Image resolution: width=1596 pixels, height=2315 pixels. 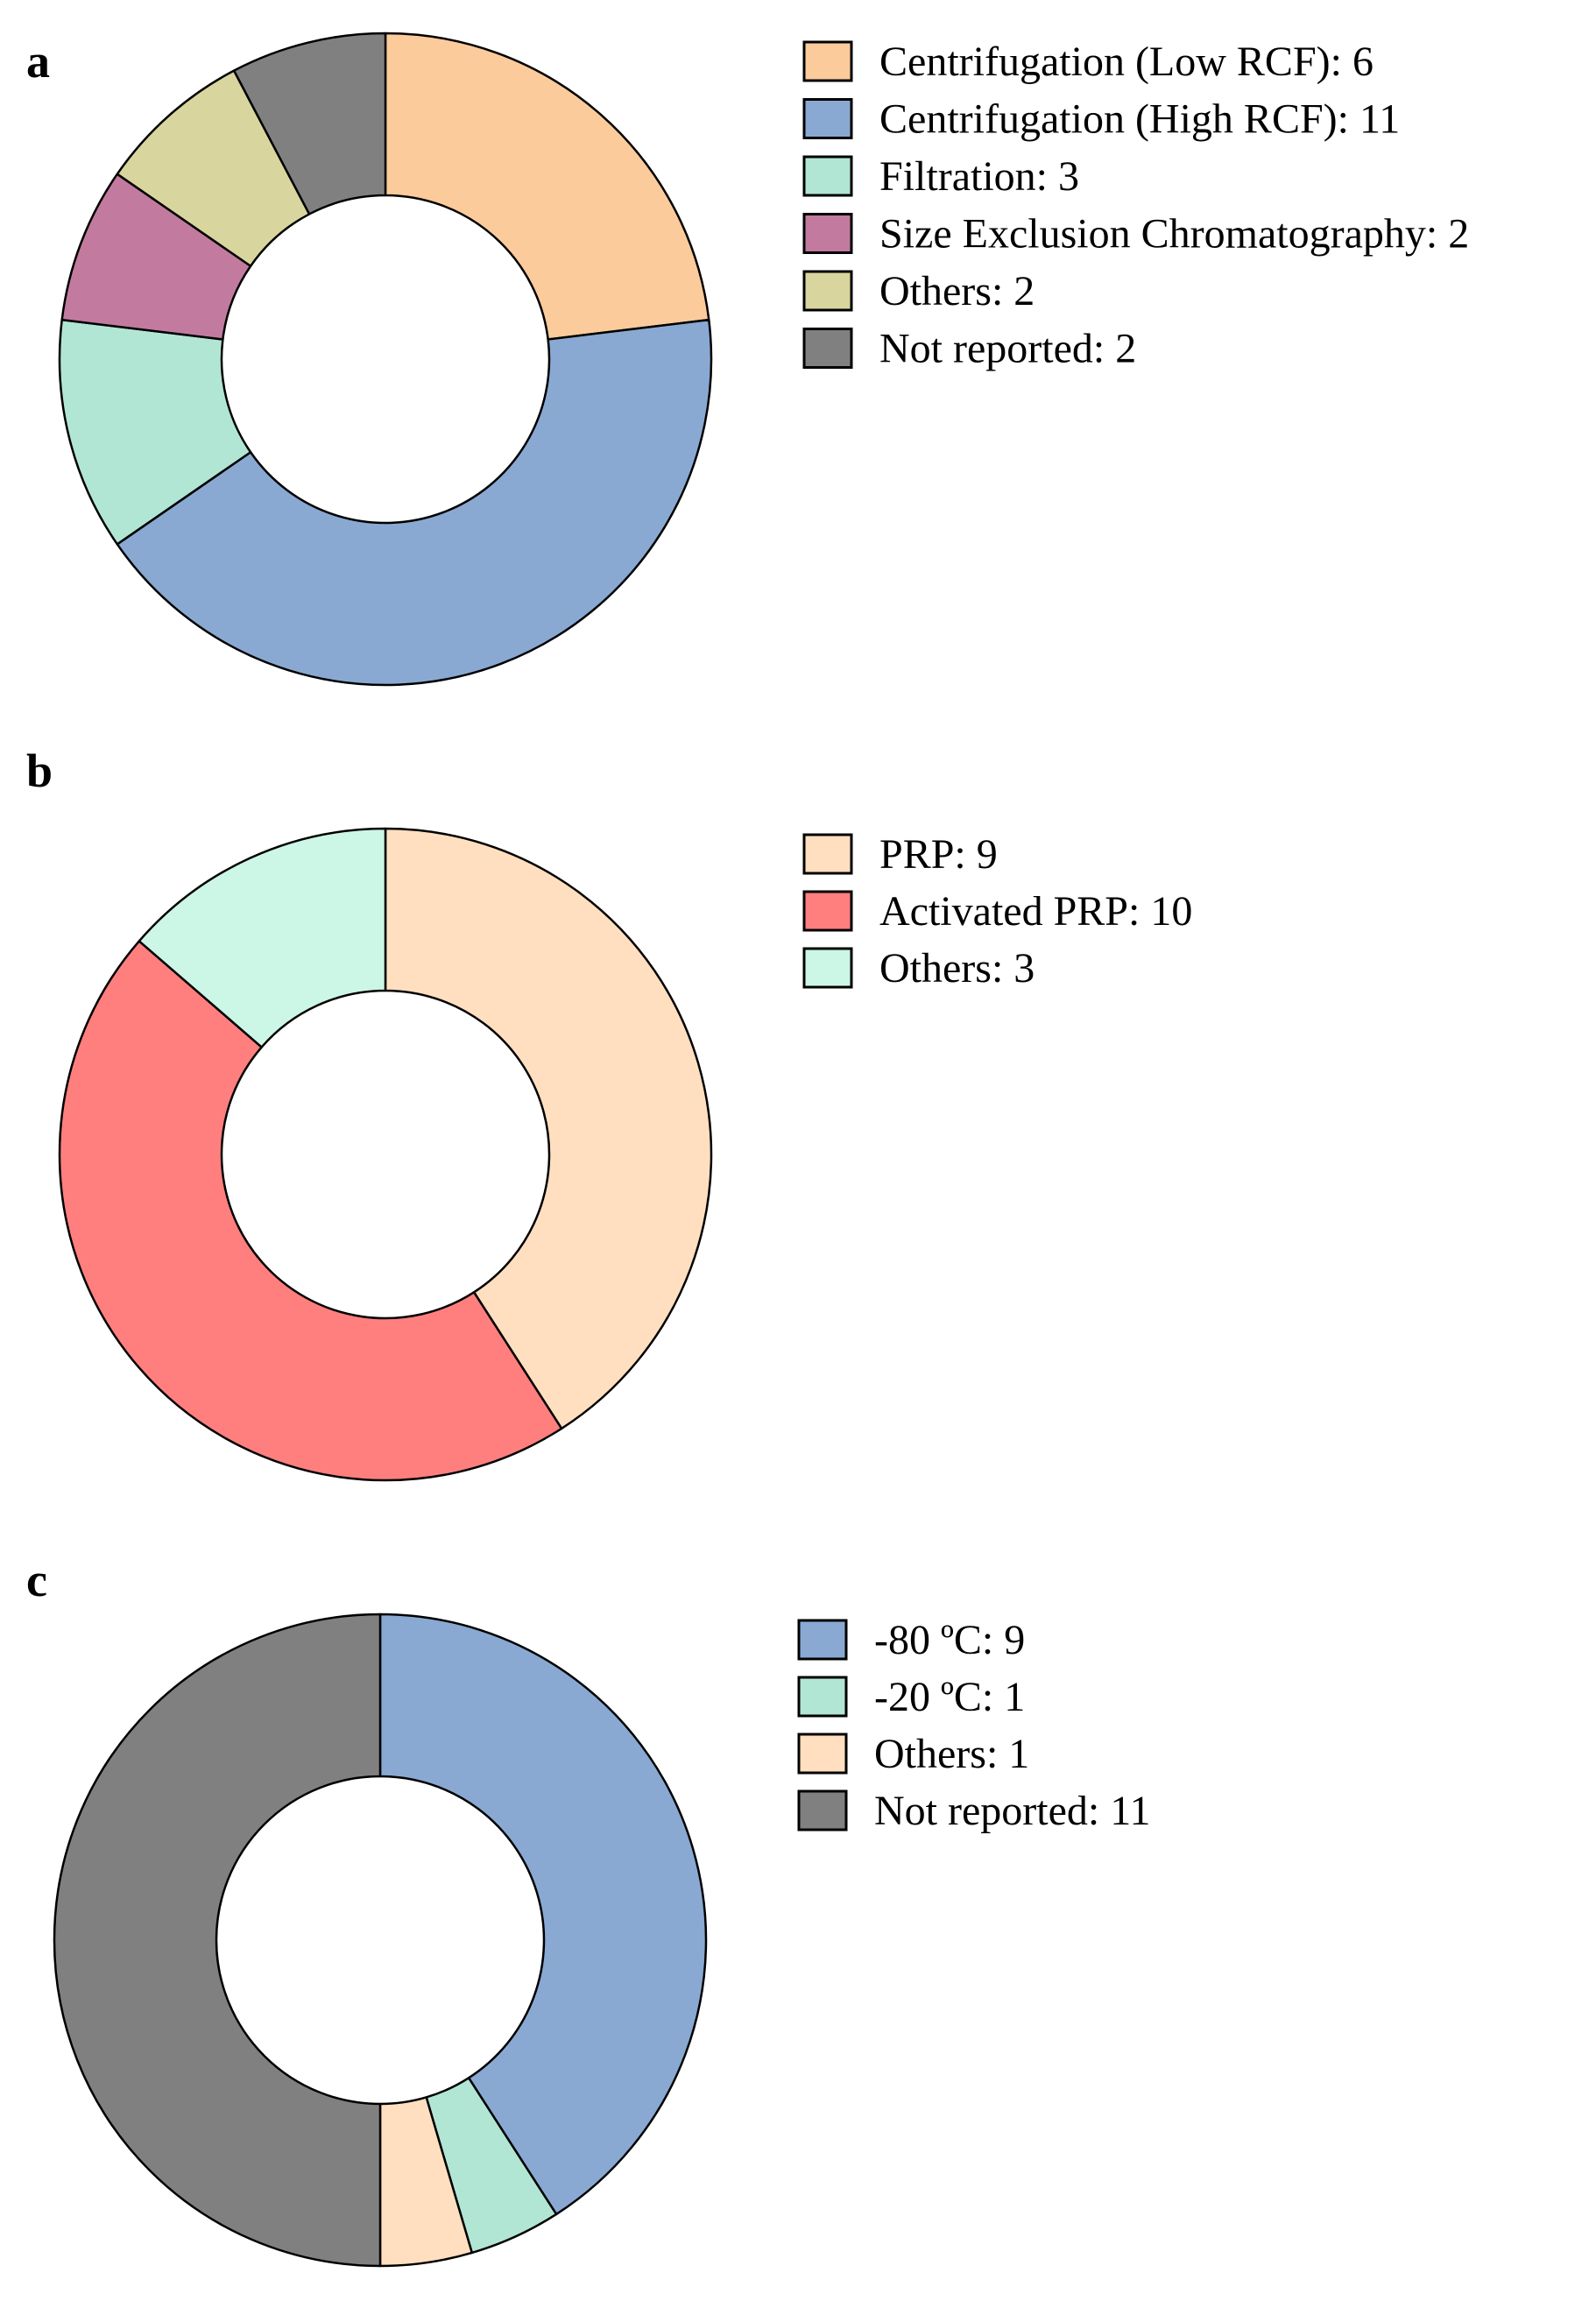 What do you see at coordinates (39, 771) in the screenshot?
I see `panel-label-b: b` at bounding box center [39, 771].